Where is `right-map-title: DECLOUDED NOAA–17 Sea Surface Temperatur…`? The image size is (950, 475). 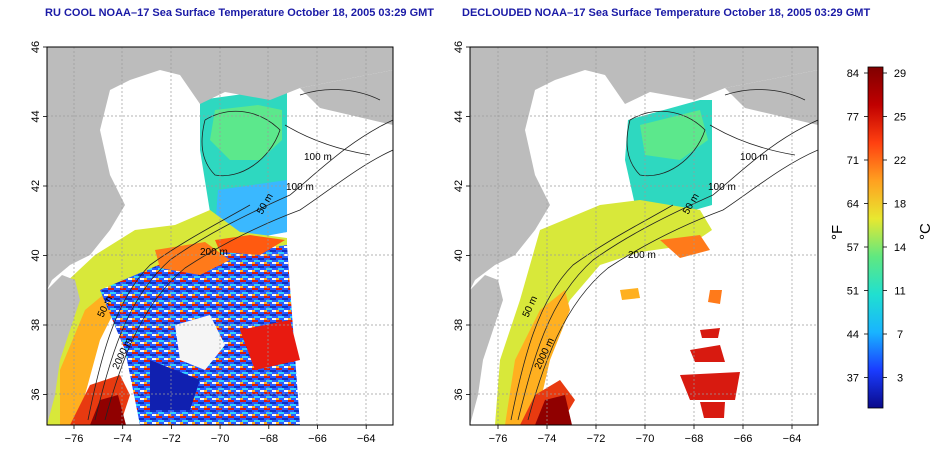
right-map-title: DECLOUDED NOAA–17 Sea Surface Temperatur… is located at coordinates (666, 13).